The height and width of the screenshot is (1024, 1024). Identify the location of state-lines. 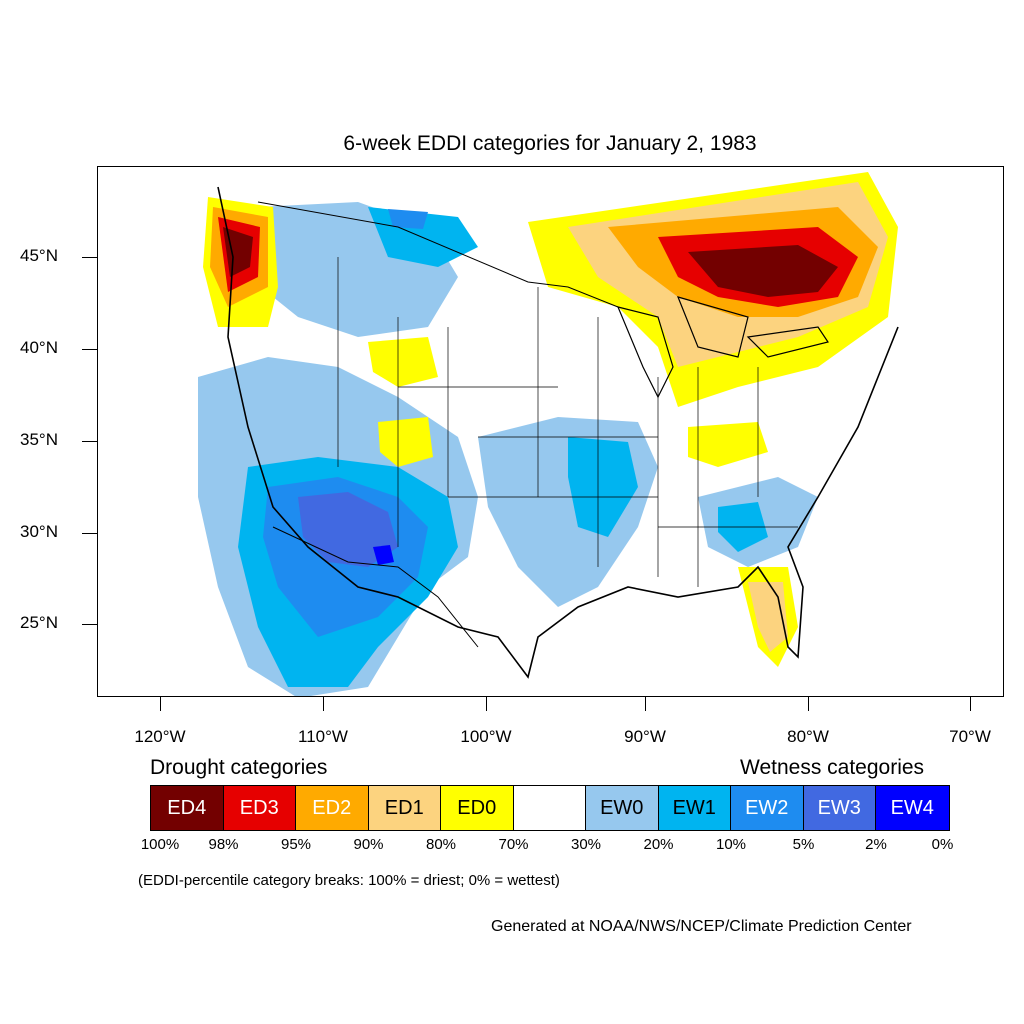
(567, 422).